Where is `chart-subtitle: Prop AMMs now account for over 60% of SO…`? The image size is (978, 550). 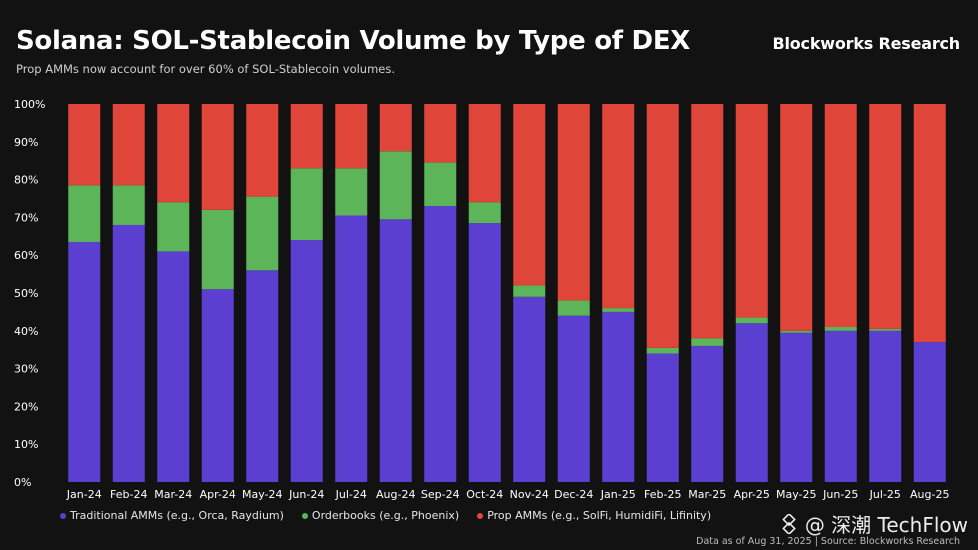
chart-subtitle: Prop AMMs now account for over 60% of SO… is located at coordinates (206, 69).